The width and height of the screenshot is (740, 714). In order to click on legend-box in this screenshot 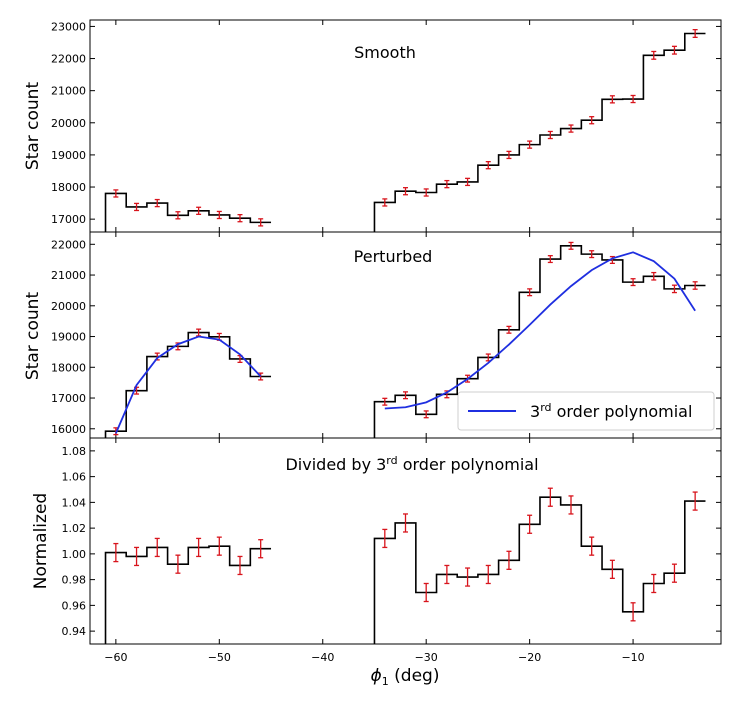, I will do `click(586, 411)`.